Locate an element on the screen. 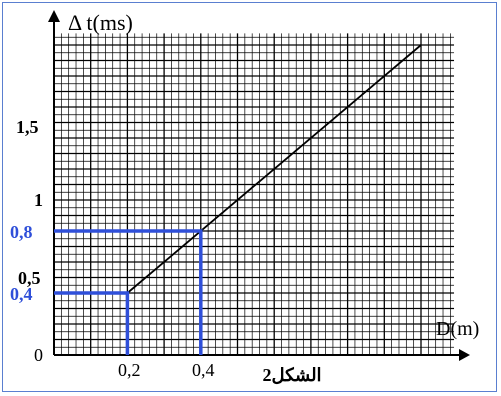 This screenshot has height=396, width=501. y-tick-1: 1 is located at coordinates (38, 200).